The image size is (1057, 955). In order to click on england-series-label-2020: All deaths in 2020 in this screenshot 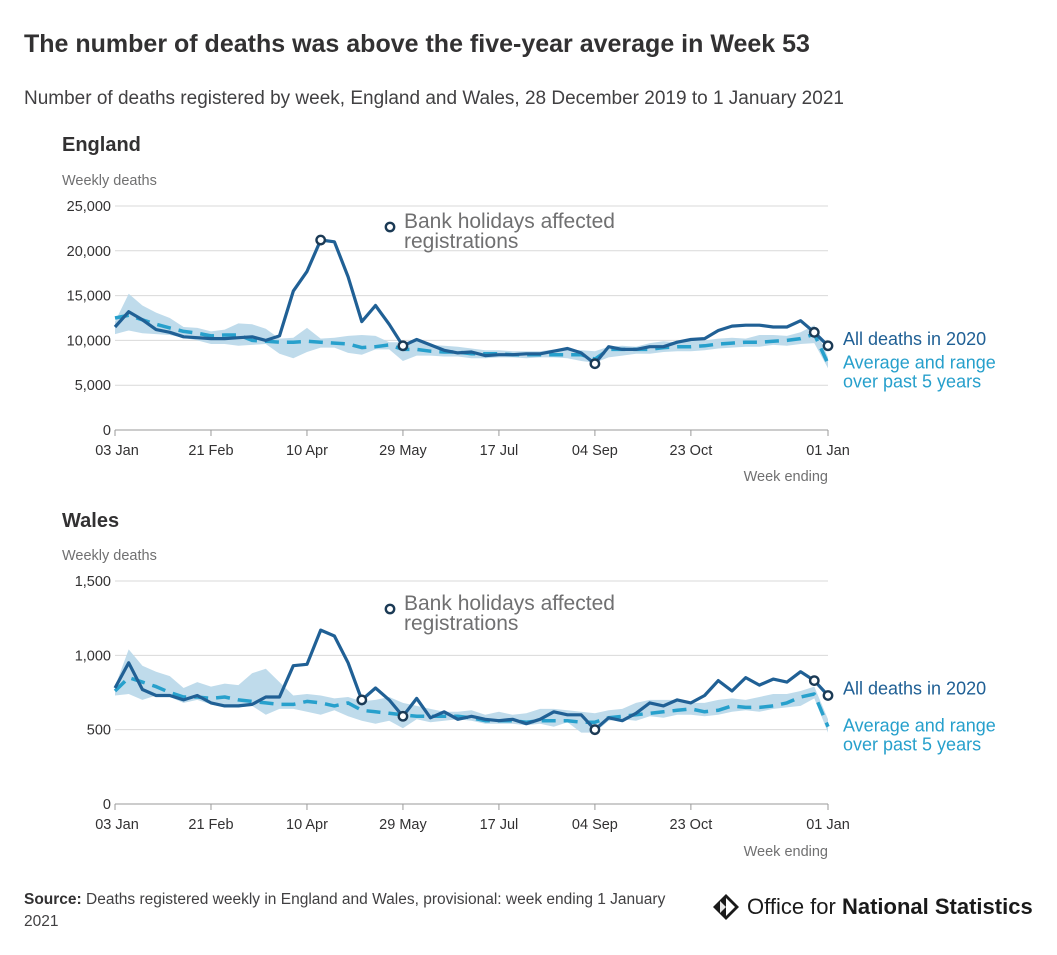, I will do `click(914, 339)`.